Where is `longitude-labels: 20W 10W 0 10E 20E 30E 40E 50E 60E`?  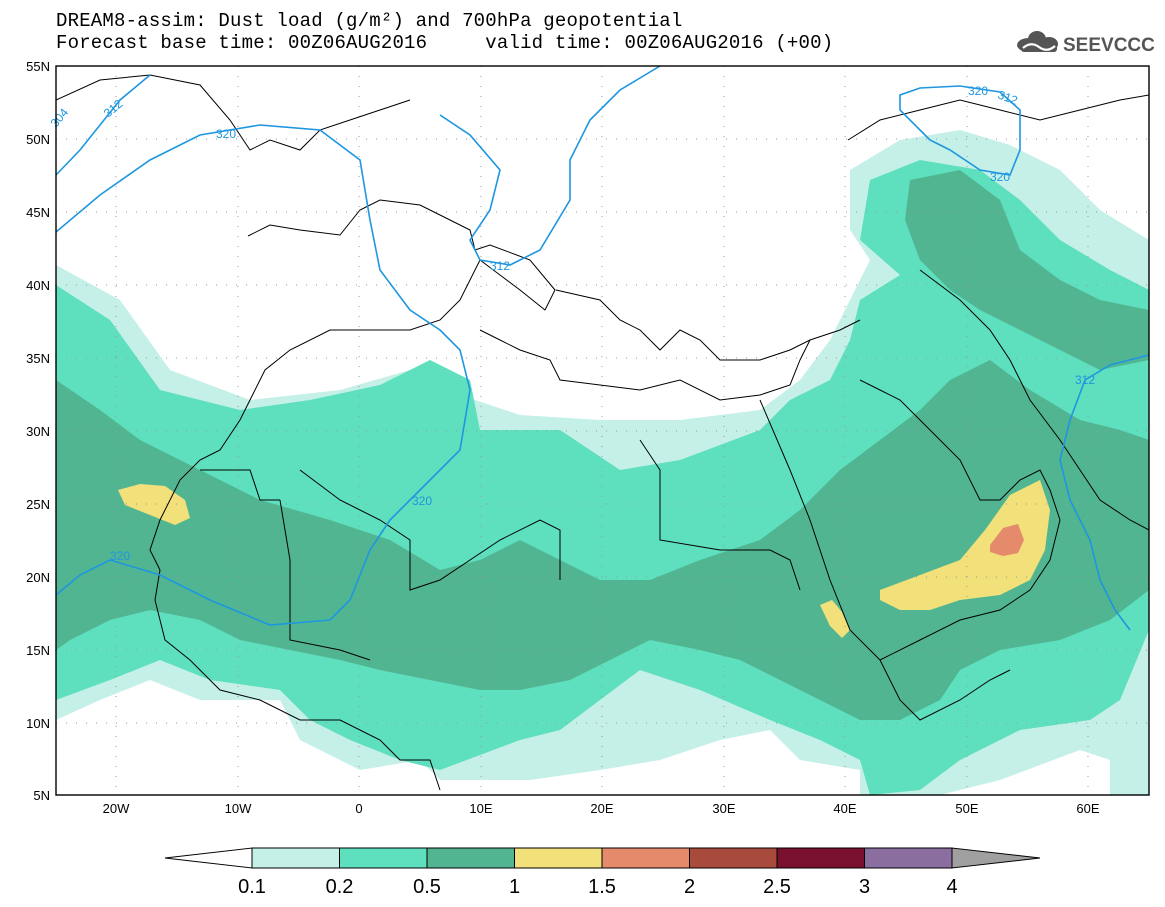
longitude-labels: 20W 10W 0 10E 20E 30E 40E 50E 60E is located at coordinates (601, 808).